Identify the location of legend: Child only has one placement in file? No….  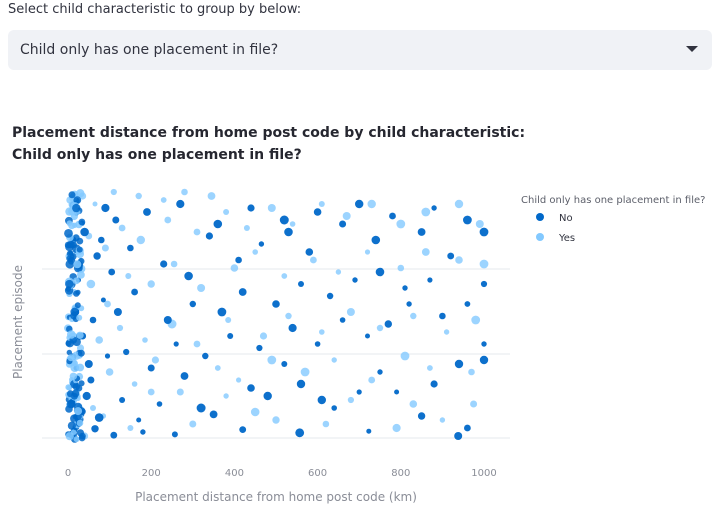
(613, 219).